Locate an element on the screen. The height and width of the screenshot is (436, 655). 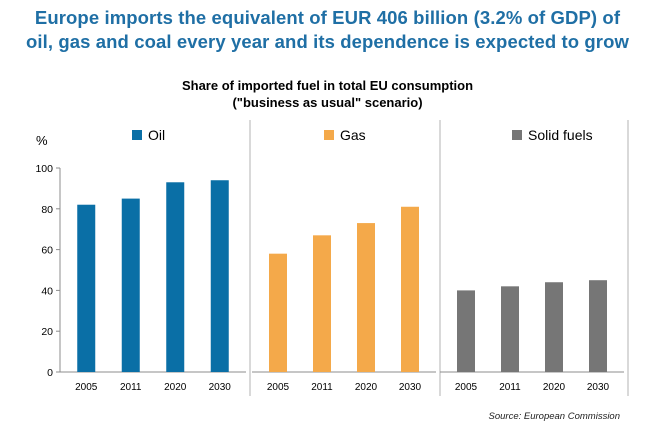
bar-solid-fuels-2030 is located at coordinates (598, 326).